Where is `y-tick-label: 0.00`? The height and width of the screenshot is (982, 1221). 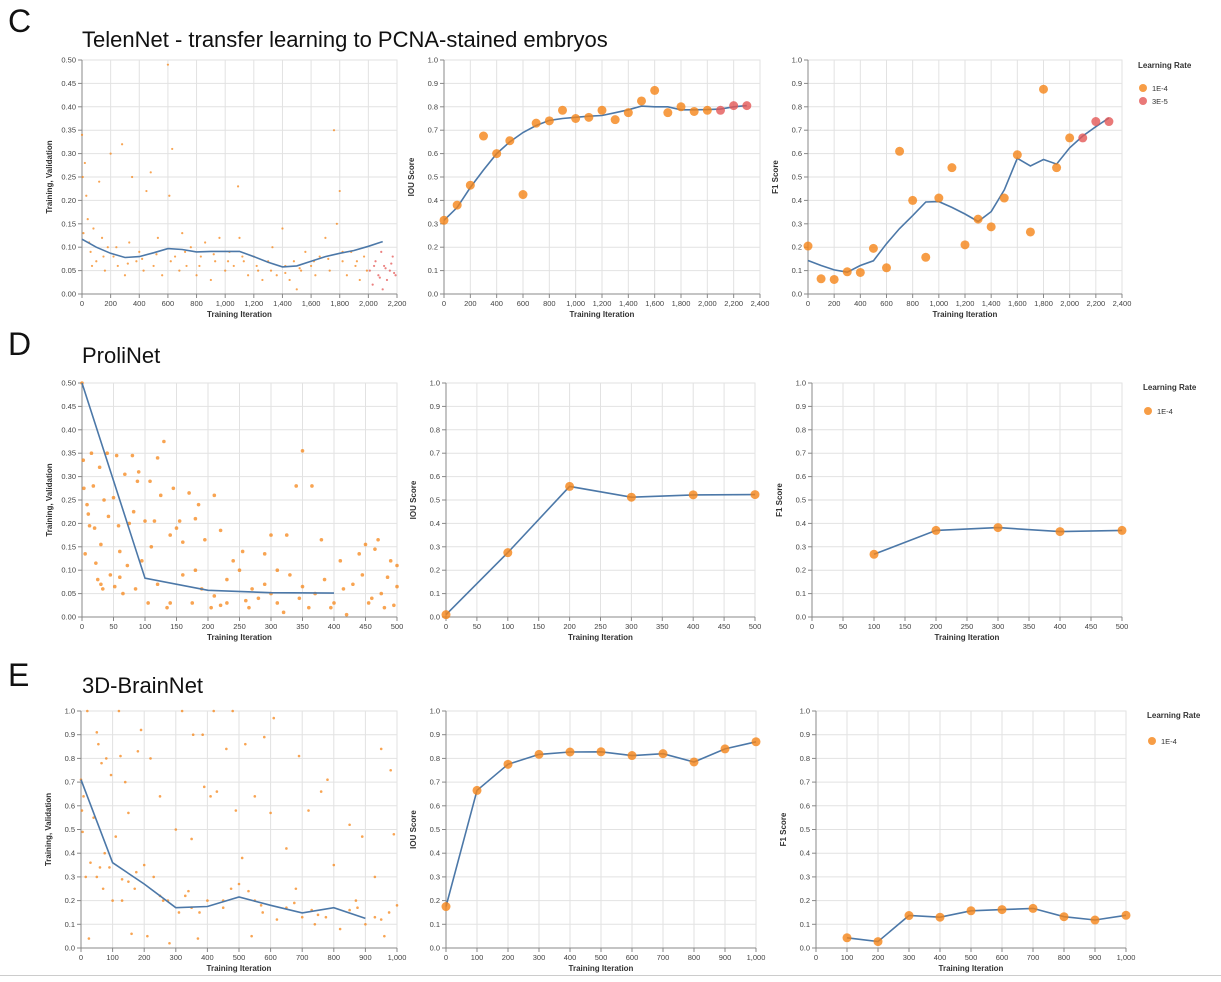 y-tick-label: 0.00 is located at coordinates (68, 294).